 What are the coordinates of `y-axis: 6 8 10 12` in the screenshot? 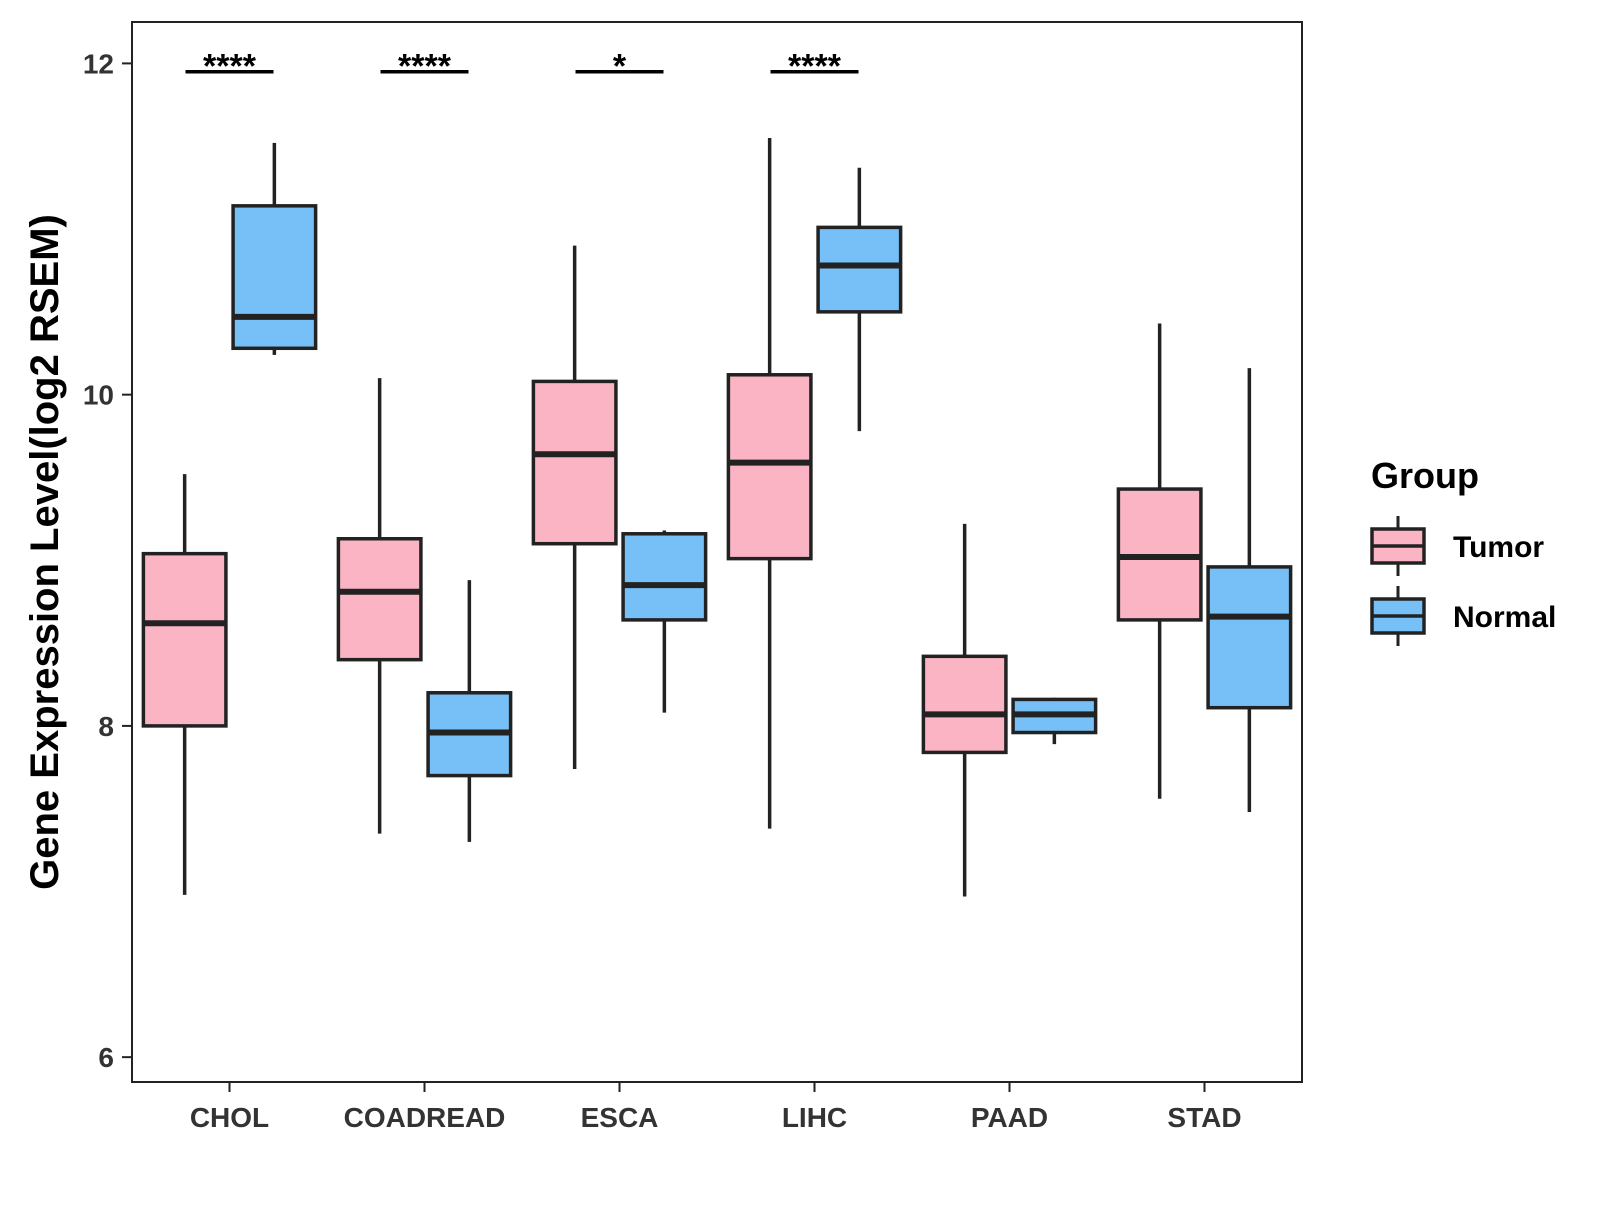 It's located at (107, 560).